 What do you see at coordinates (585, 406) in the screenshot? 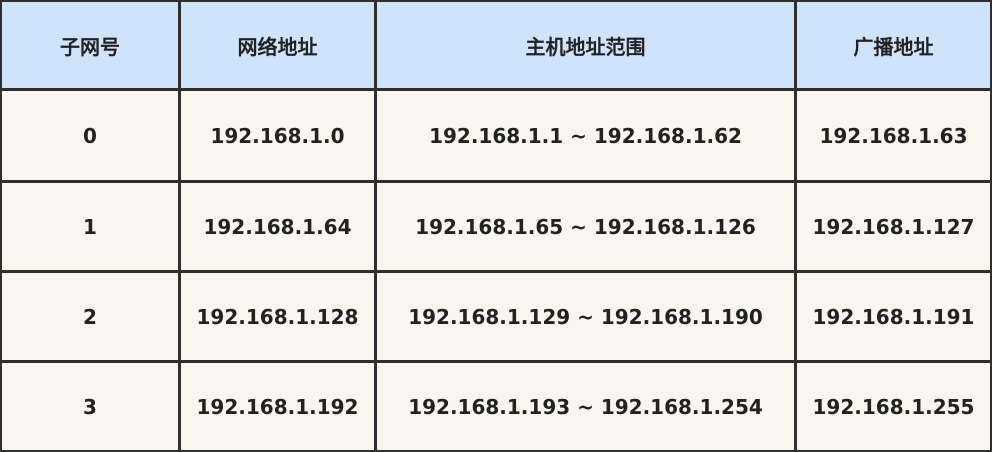
I see `table-cell: 192.168.1.193 ~ 192.168.1.254` at bounding box center [585, 406].